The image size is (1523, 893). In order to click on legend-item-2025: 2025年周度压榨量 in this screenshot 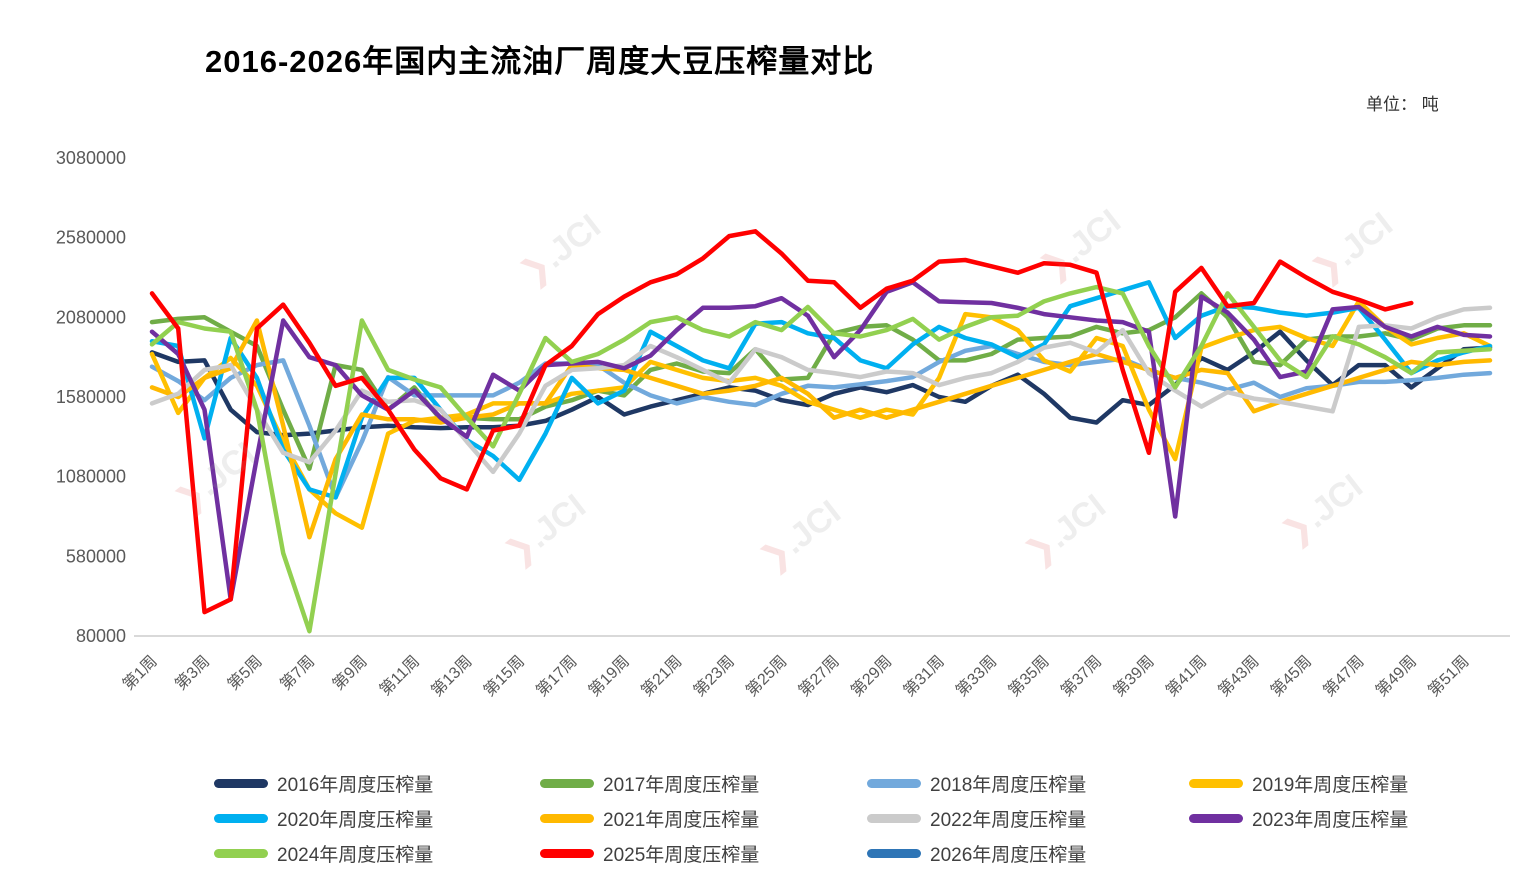, I will do `click(703, 854)`.